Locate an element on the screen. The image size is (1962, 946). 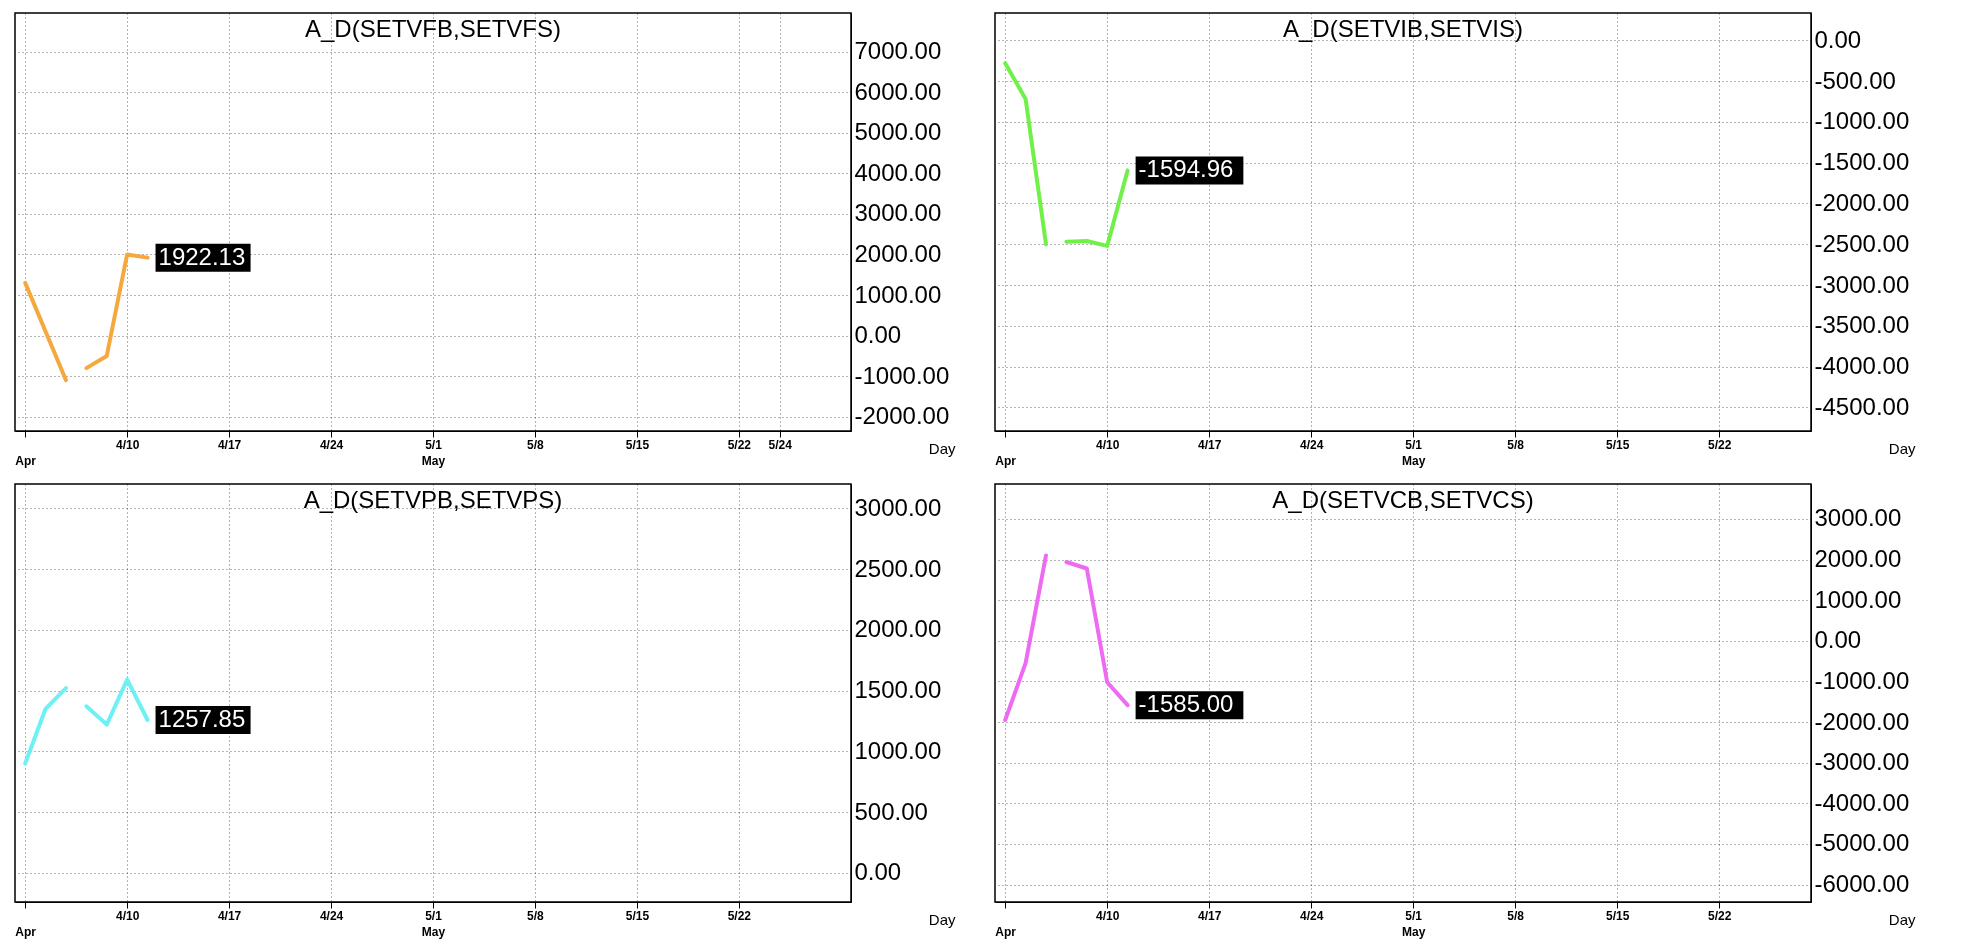
y-tick-label: -1500.00 is located at coordinates (1862, 162).